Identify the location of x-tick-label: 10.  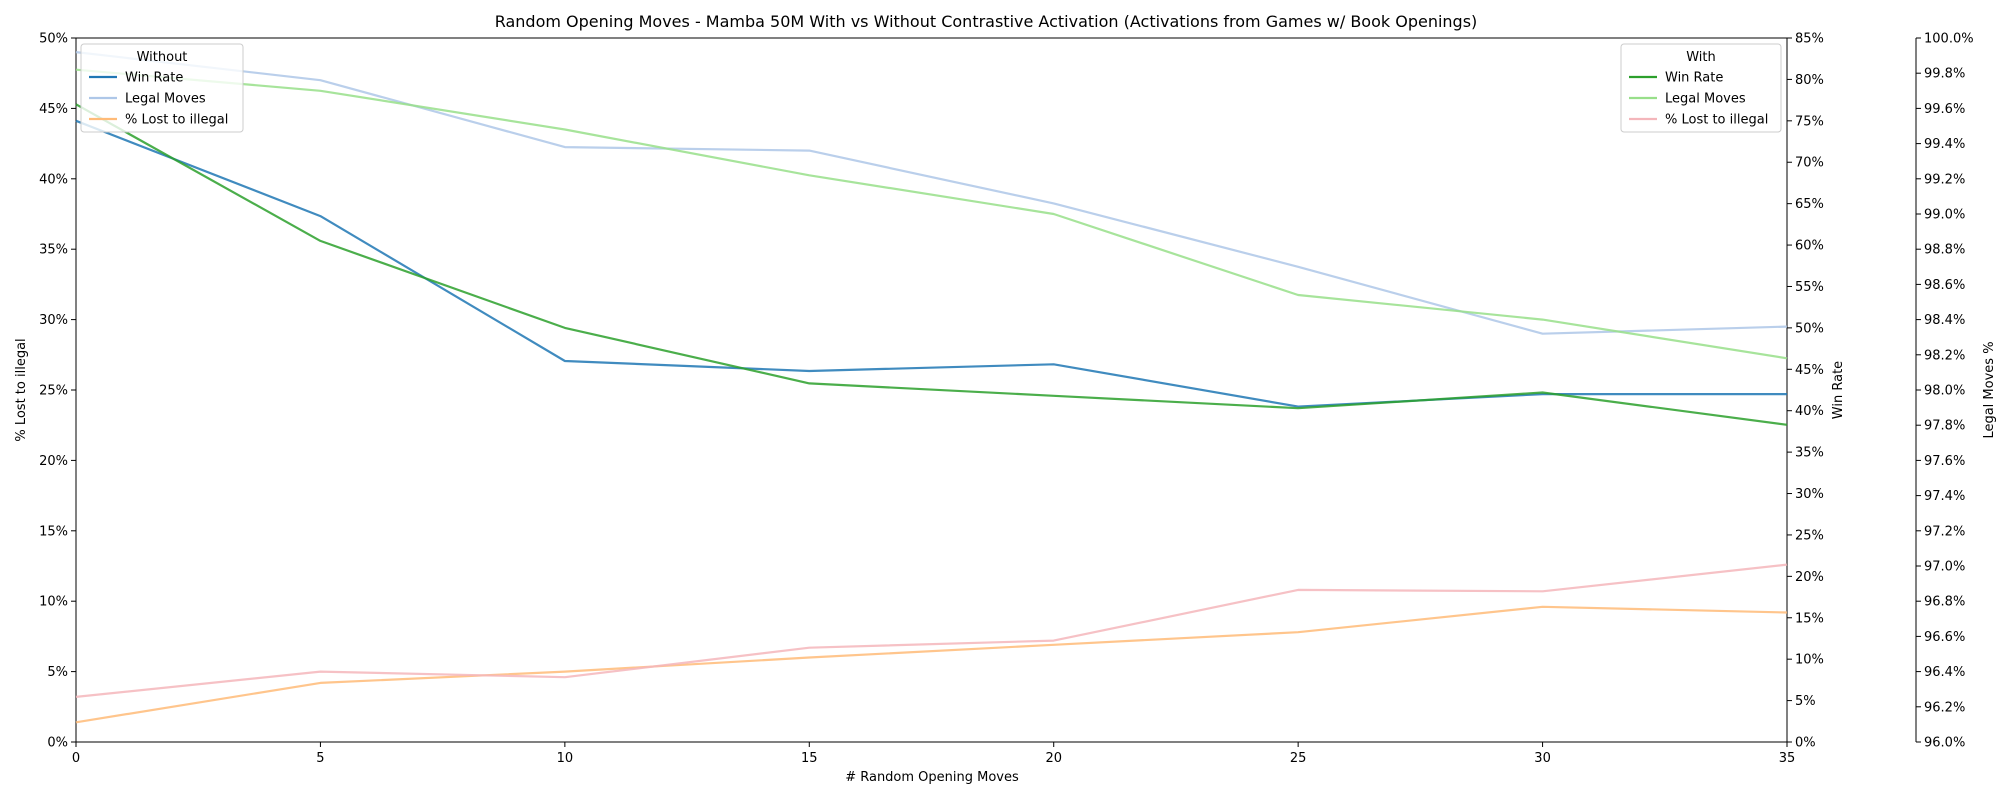
(565, 758).